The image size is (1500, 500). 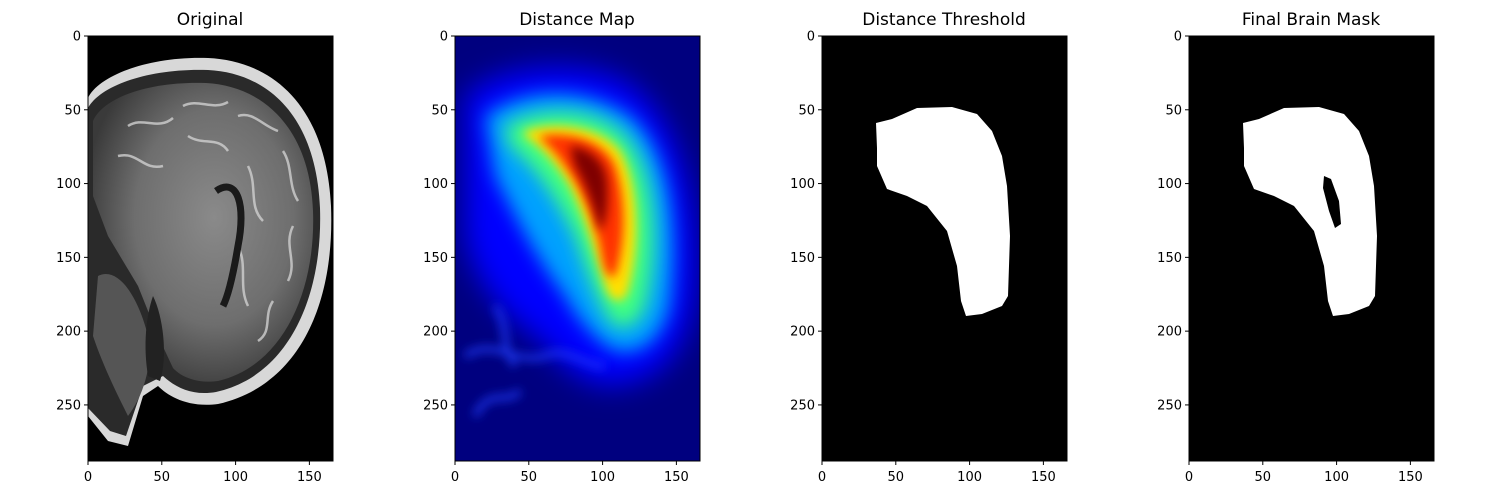 What do you see at coordinates (154, 338) in the screenshot?
I see `brainstem-shadow` at bounding box center [154, 338].